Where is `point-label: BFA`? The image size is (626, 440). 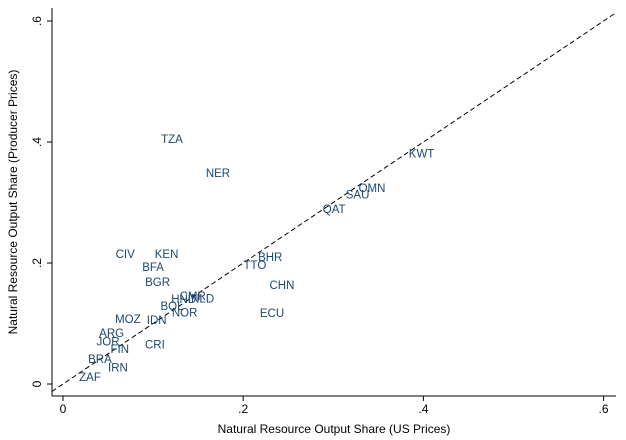 point-label: BFA is located at coordinates (153, 268).